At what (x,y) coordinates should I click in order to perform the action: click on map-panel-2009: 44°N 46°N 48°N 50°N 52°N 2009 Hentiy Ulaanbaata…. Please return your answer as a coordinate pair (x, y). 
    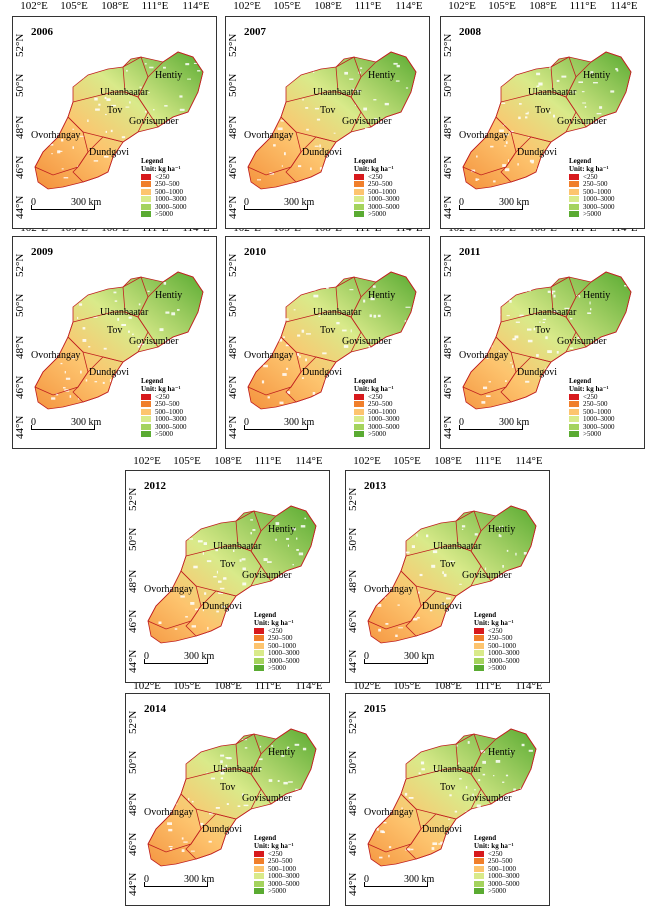
    Looking at the image, I should click on (114, 342).